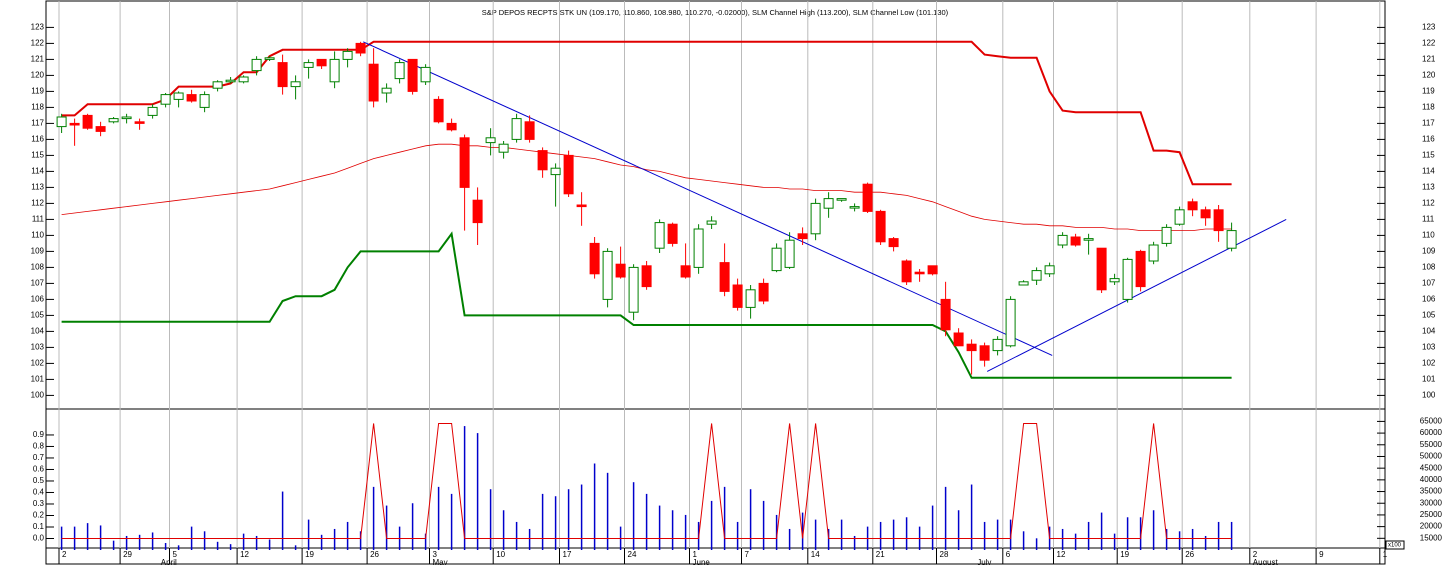 The image size is (1445, 565). What do you see at coordinates (1431, 479) in the screenshot?
I see `y2-tick-label: 40000` at bounding box center [1431, 479].